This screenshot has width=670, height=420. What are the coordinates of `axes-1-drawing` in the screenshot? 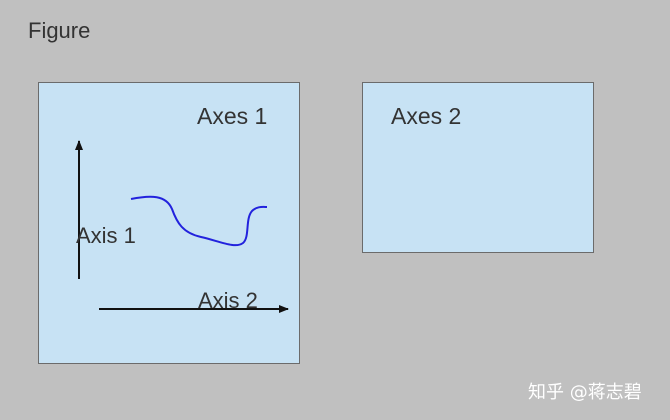 It's located at (182, 226).